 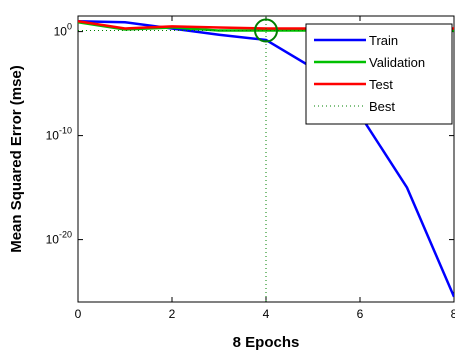 What do you see at coordinates (382, 106) in the screenshot?
I see `legend-label-best: Best` at bounding box center [382, 106].